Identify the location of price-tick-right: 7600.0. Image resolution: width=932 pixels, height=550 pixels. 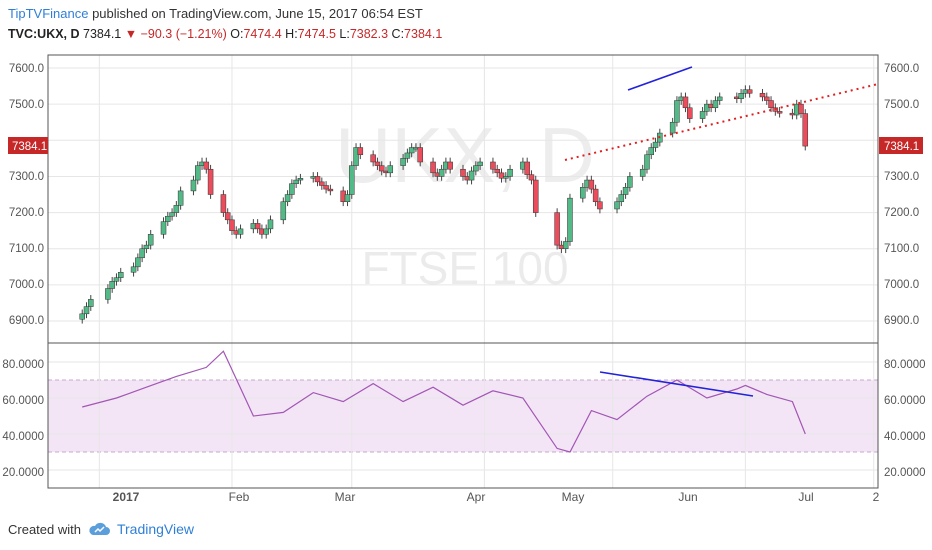
(901, 69).